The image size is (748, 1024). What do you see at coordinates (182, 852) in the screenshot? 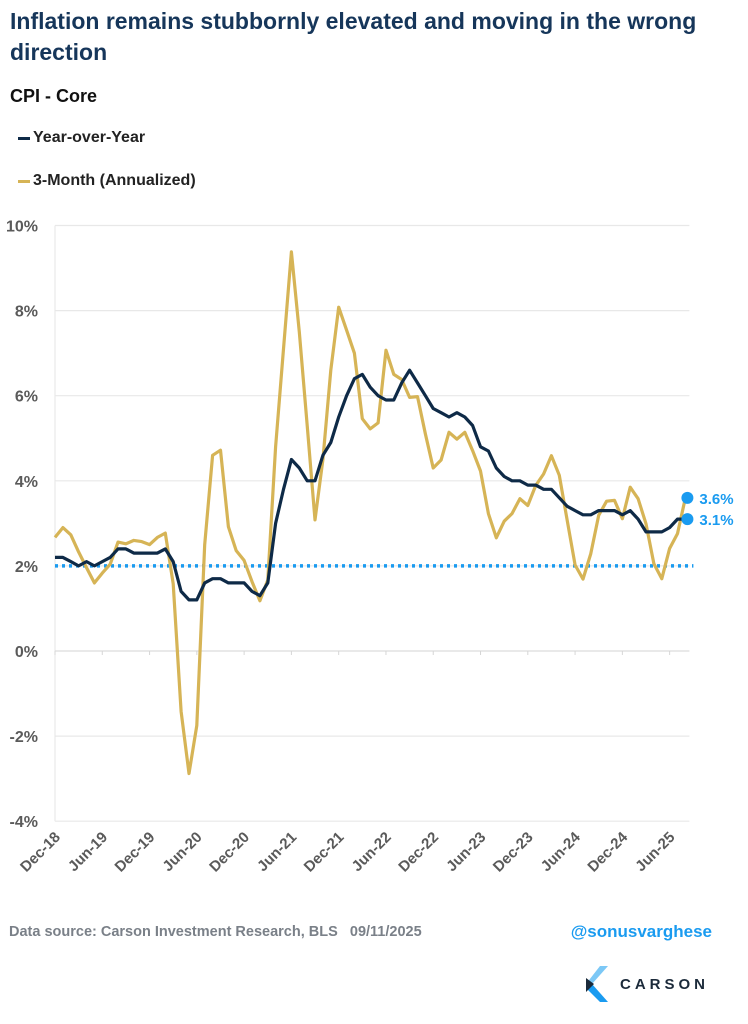
I see `x-tick-label: Jun-20` at bounding box center [182, 852].